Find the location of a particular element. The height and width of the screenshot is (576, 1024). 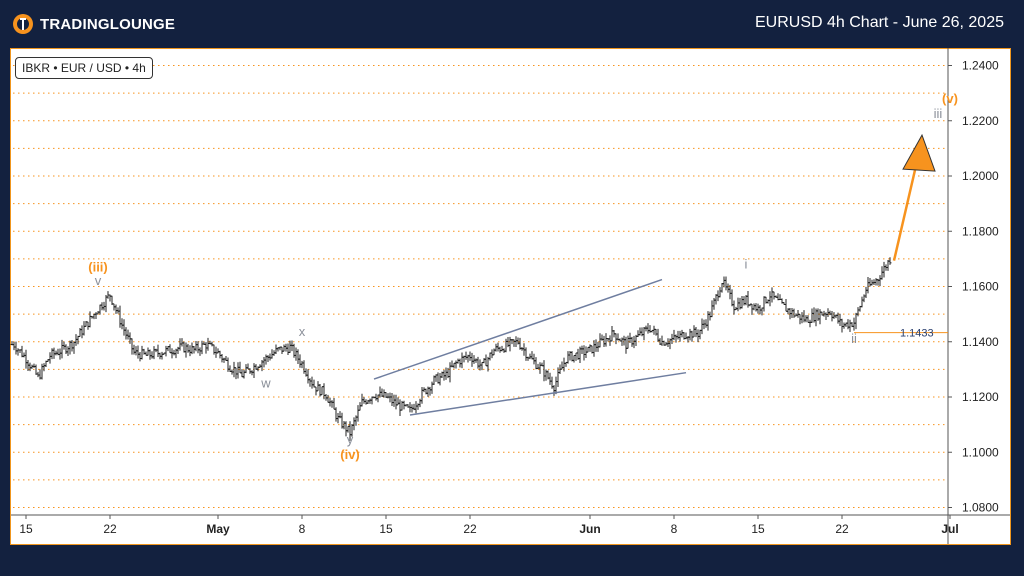

symbol-label: IBKR • EUR / USD • 4h is located at coordinates (84, 68).